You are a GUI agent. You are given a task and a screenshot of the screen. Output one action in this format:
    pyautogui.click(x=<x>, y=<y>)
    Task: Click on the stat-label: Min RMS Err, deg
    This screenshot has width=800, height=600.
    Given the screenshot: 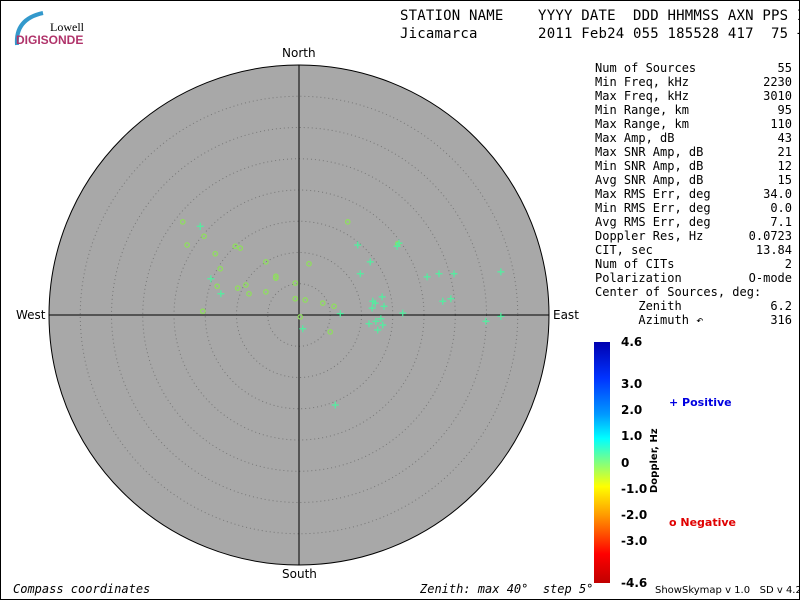 What is the action you would take?
    pyautogui.click(x=653, y=208)
    